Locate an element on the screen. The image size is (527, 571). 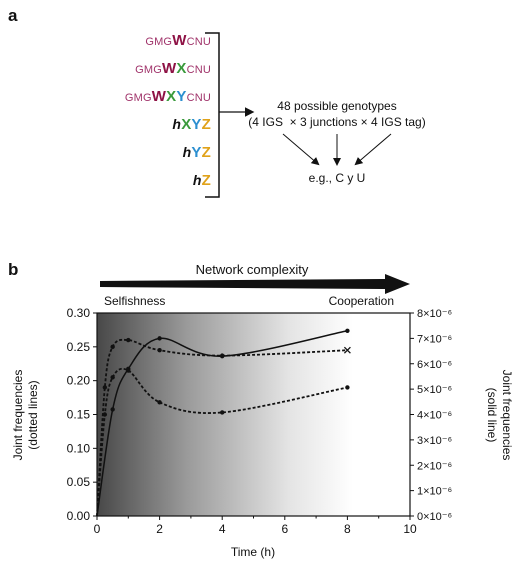
genotype-row: hZ is located at coordinates (202, 180).